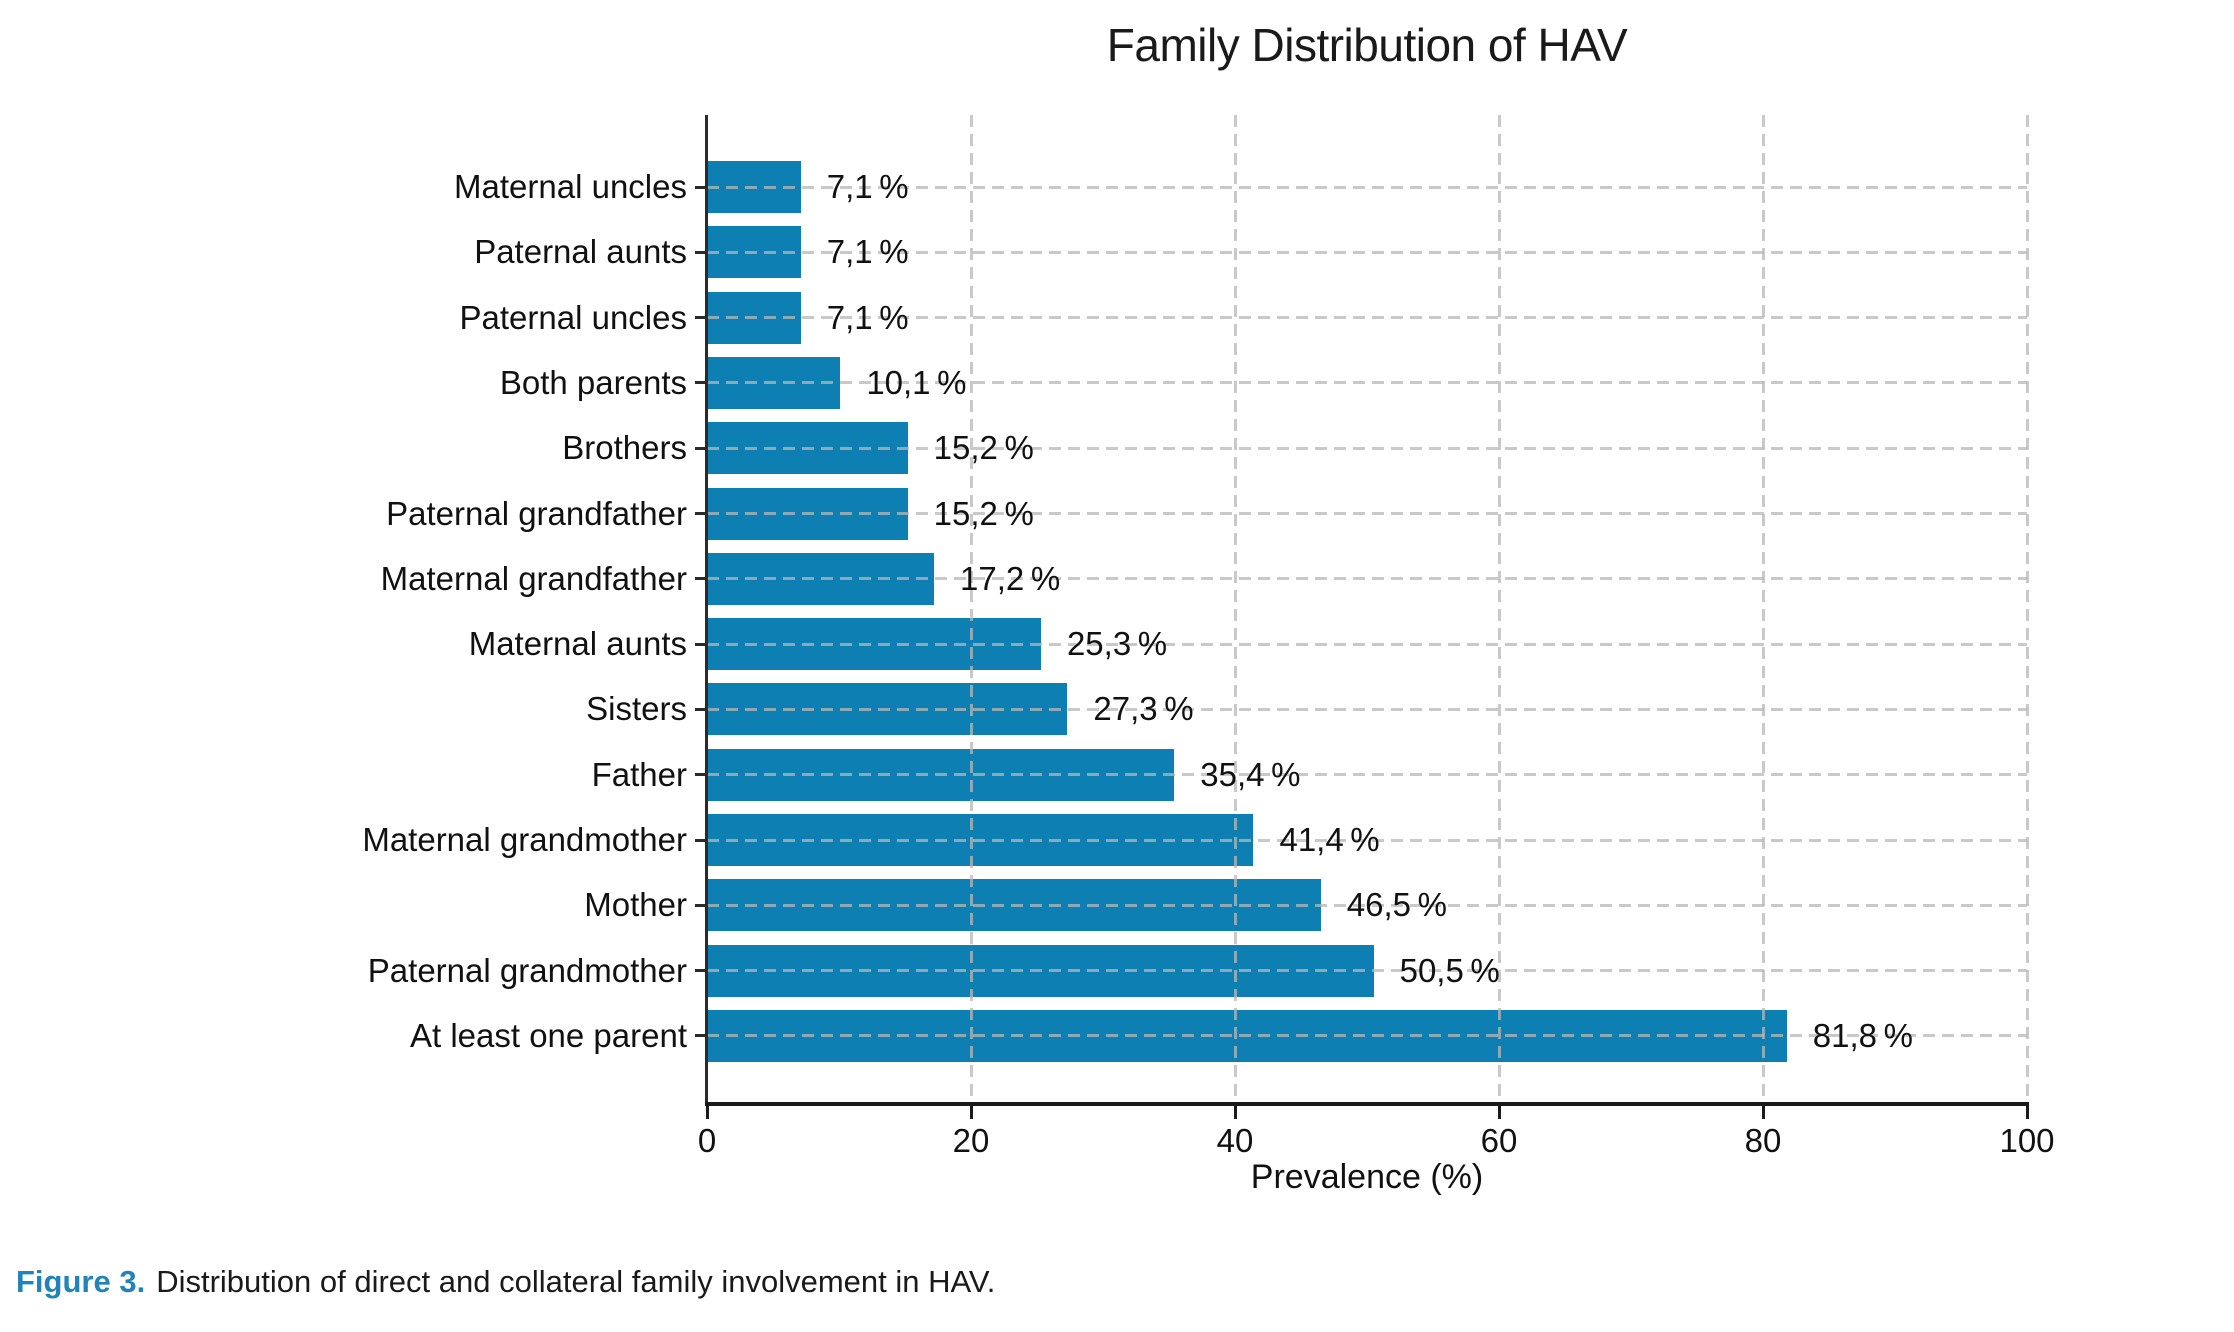 The height and width of the screenshot is (1332, 2234). I want to click on x-axis-tick-label: 20, so click(971, 1140).